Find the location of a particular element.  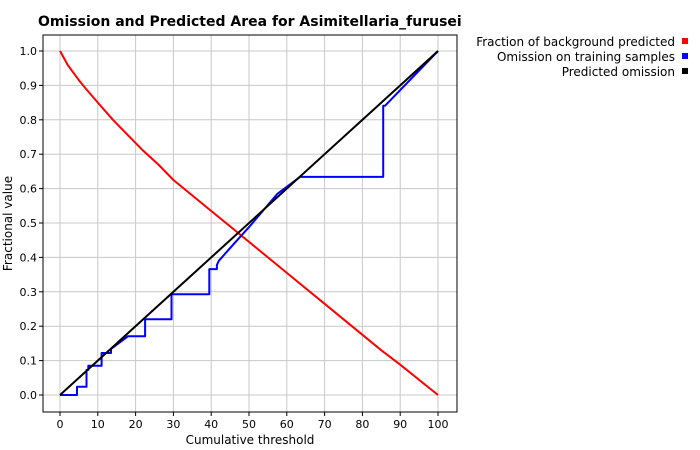

y-tick-label: 0.1 is located at coordinates (29, 361).